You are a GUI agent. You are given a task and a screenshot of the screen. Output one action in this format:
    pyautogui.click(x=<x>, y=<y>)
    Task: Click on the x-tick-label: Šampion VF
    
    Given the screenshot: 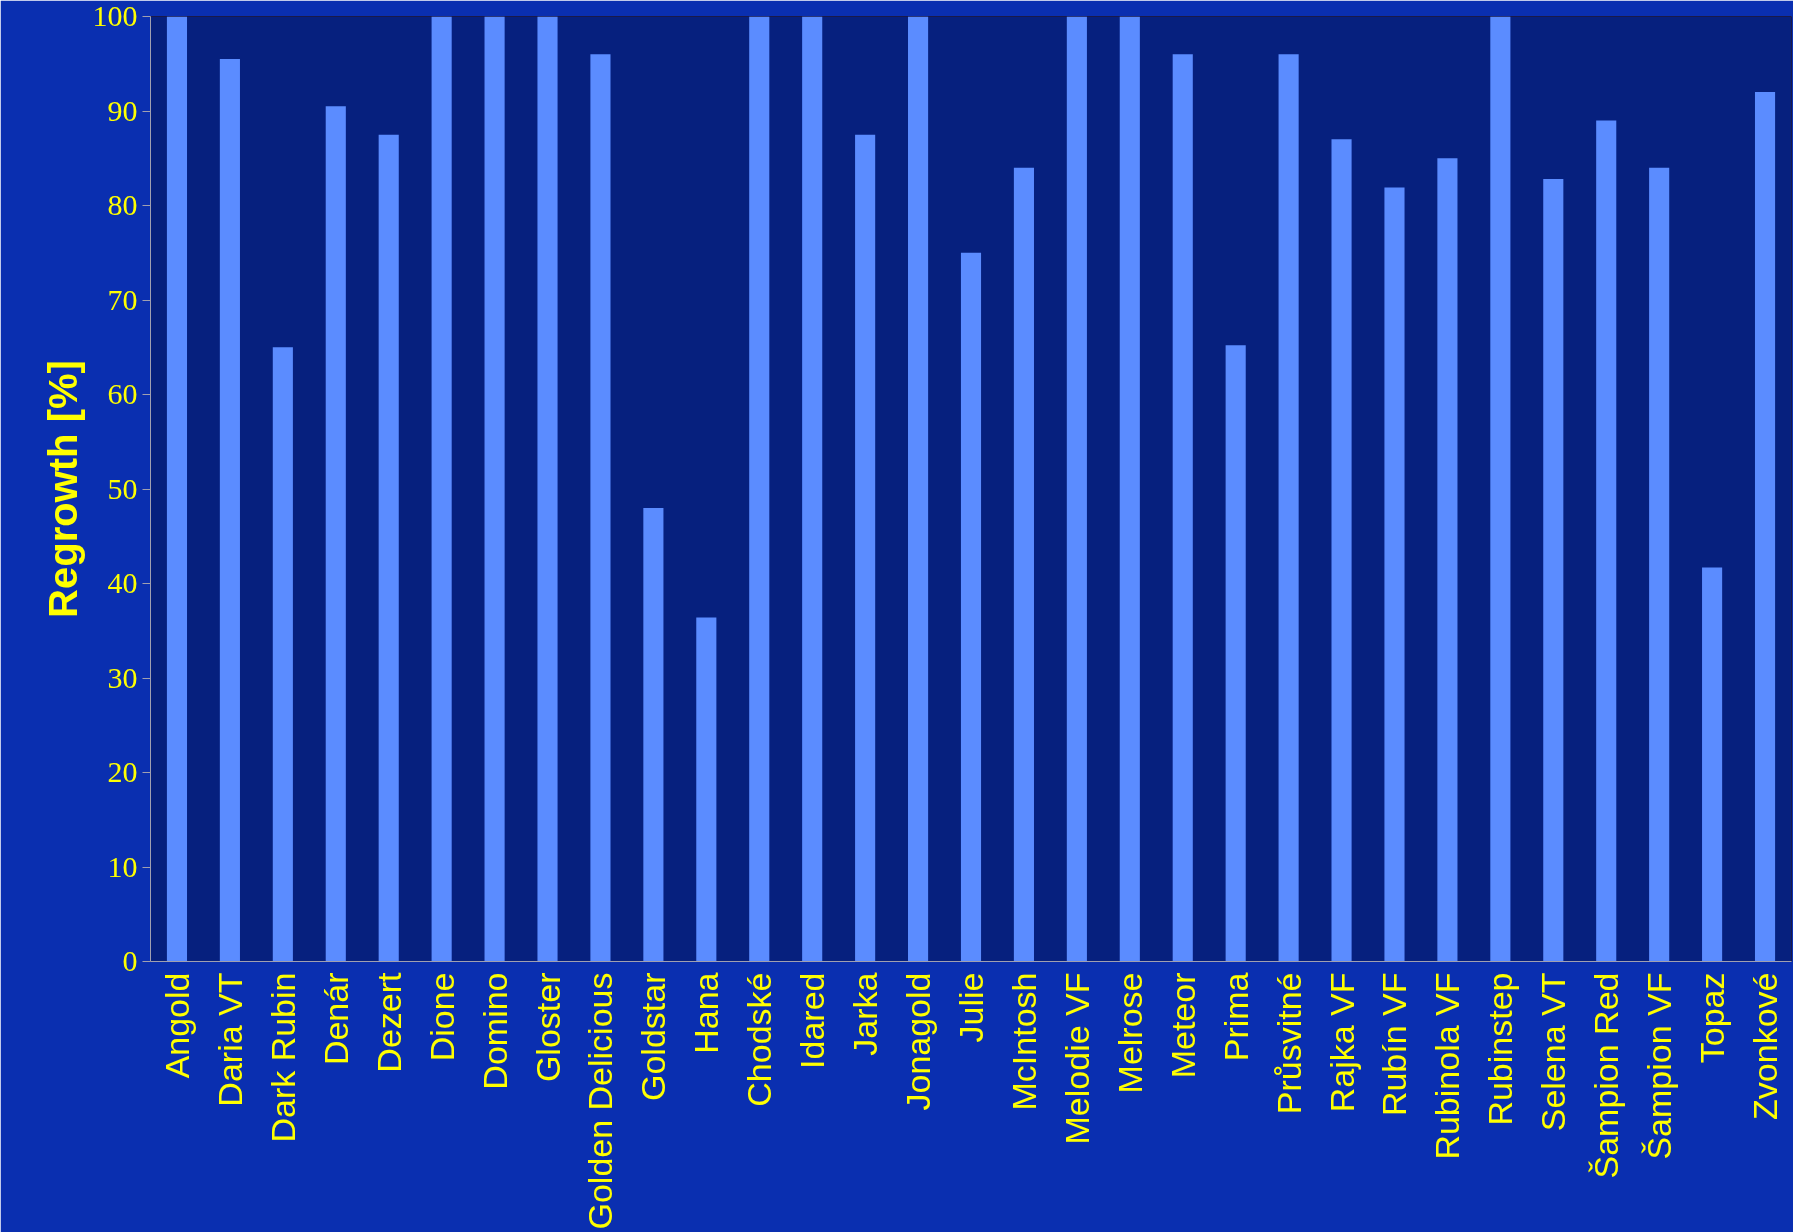 What is the action you would take?
    pyautogui.click(x=1659, y=1066)
    